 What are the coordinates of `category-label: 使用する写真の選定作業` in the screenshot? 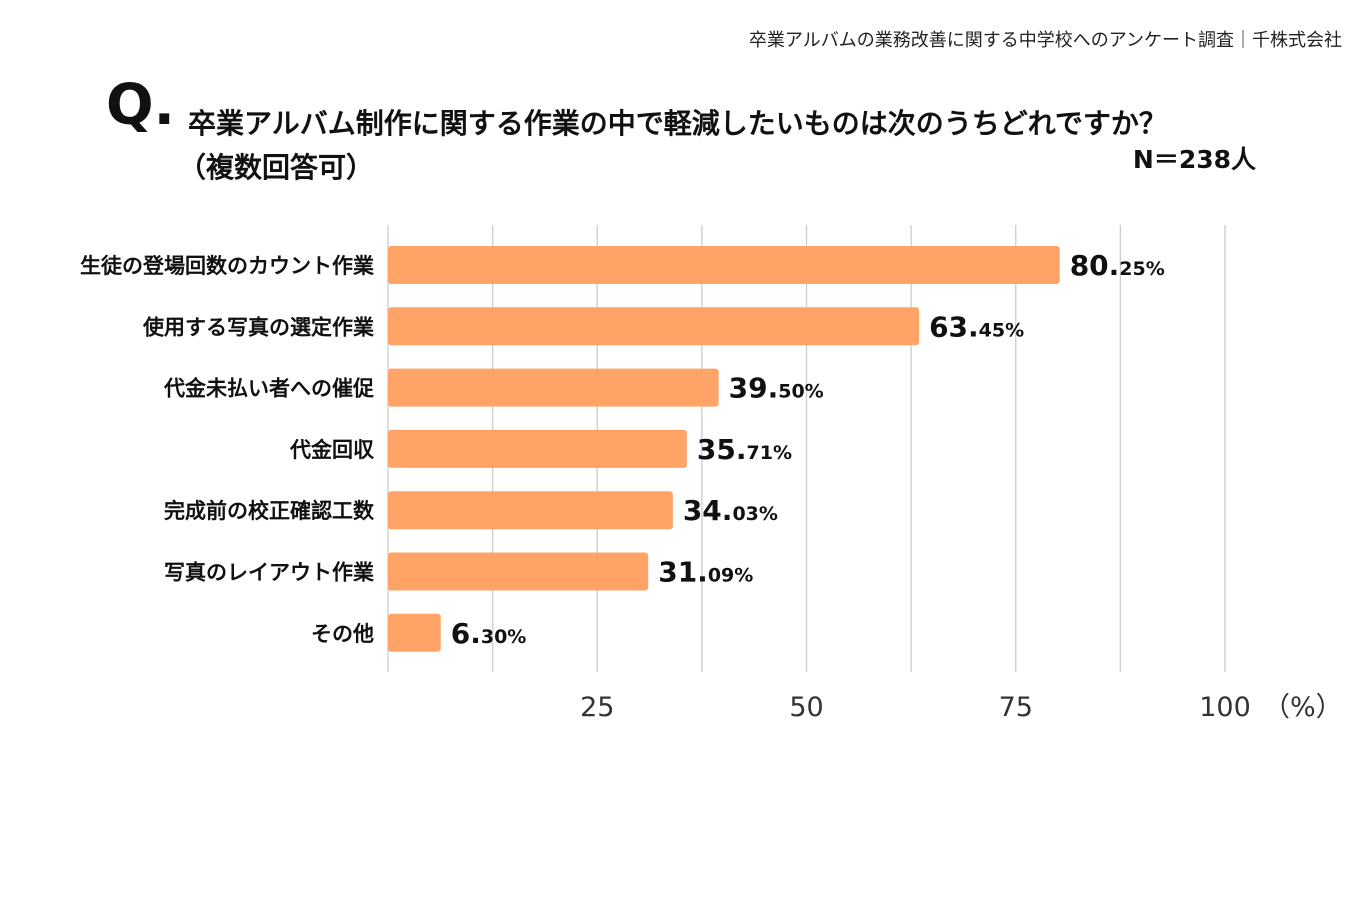 It's located at (258, 327).